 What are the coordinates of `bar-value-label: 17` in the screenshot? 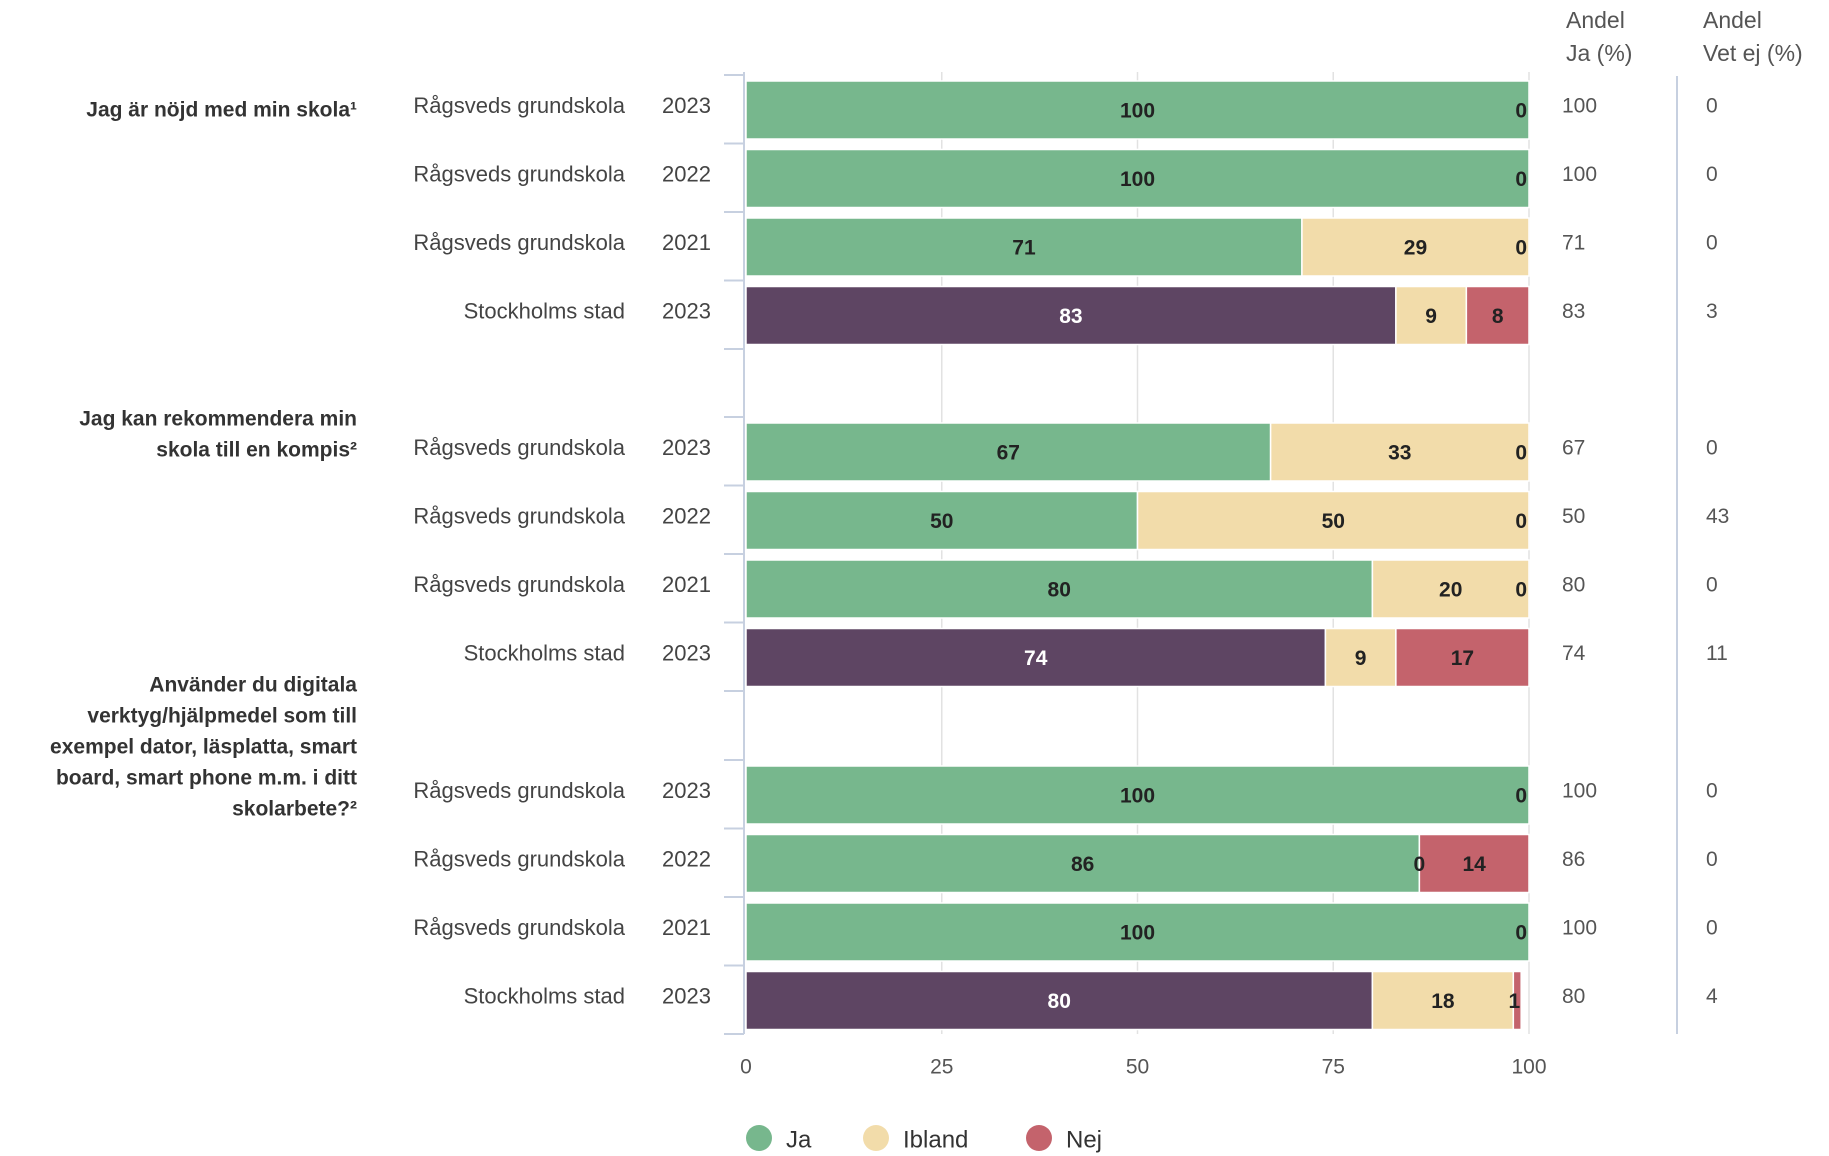 It's located at (1462, 658).